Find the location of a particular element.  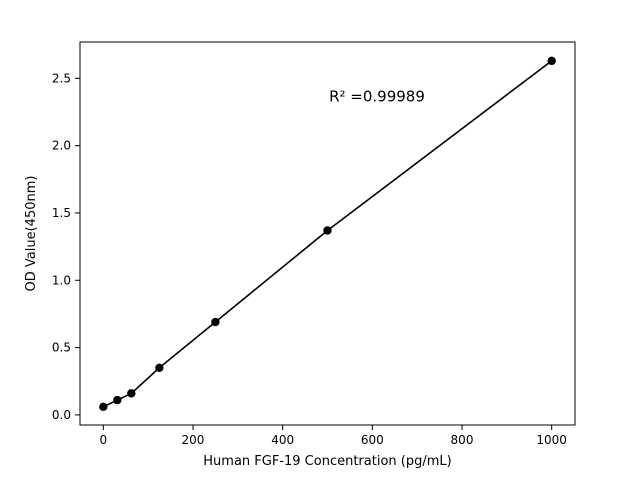

x-tick-label: 0 is located at coordinates (103, 440).